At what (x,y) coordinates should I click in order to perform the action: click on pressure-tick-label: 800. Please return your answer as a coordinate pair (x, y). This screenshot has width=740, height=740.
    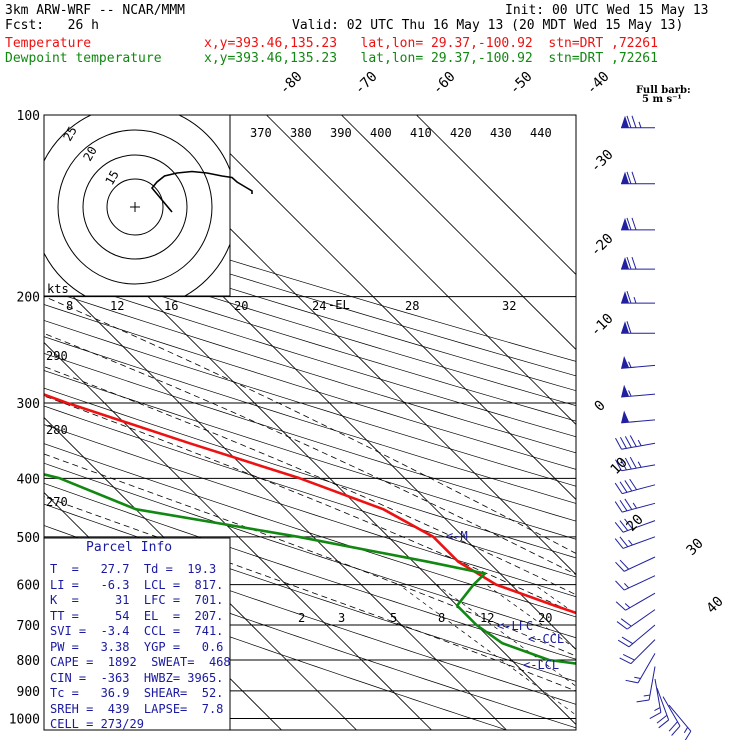
    Looking at the image, I should click on (28, 661).